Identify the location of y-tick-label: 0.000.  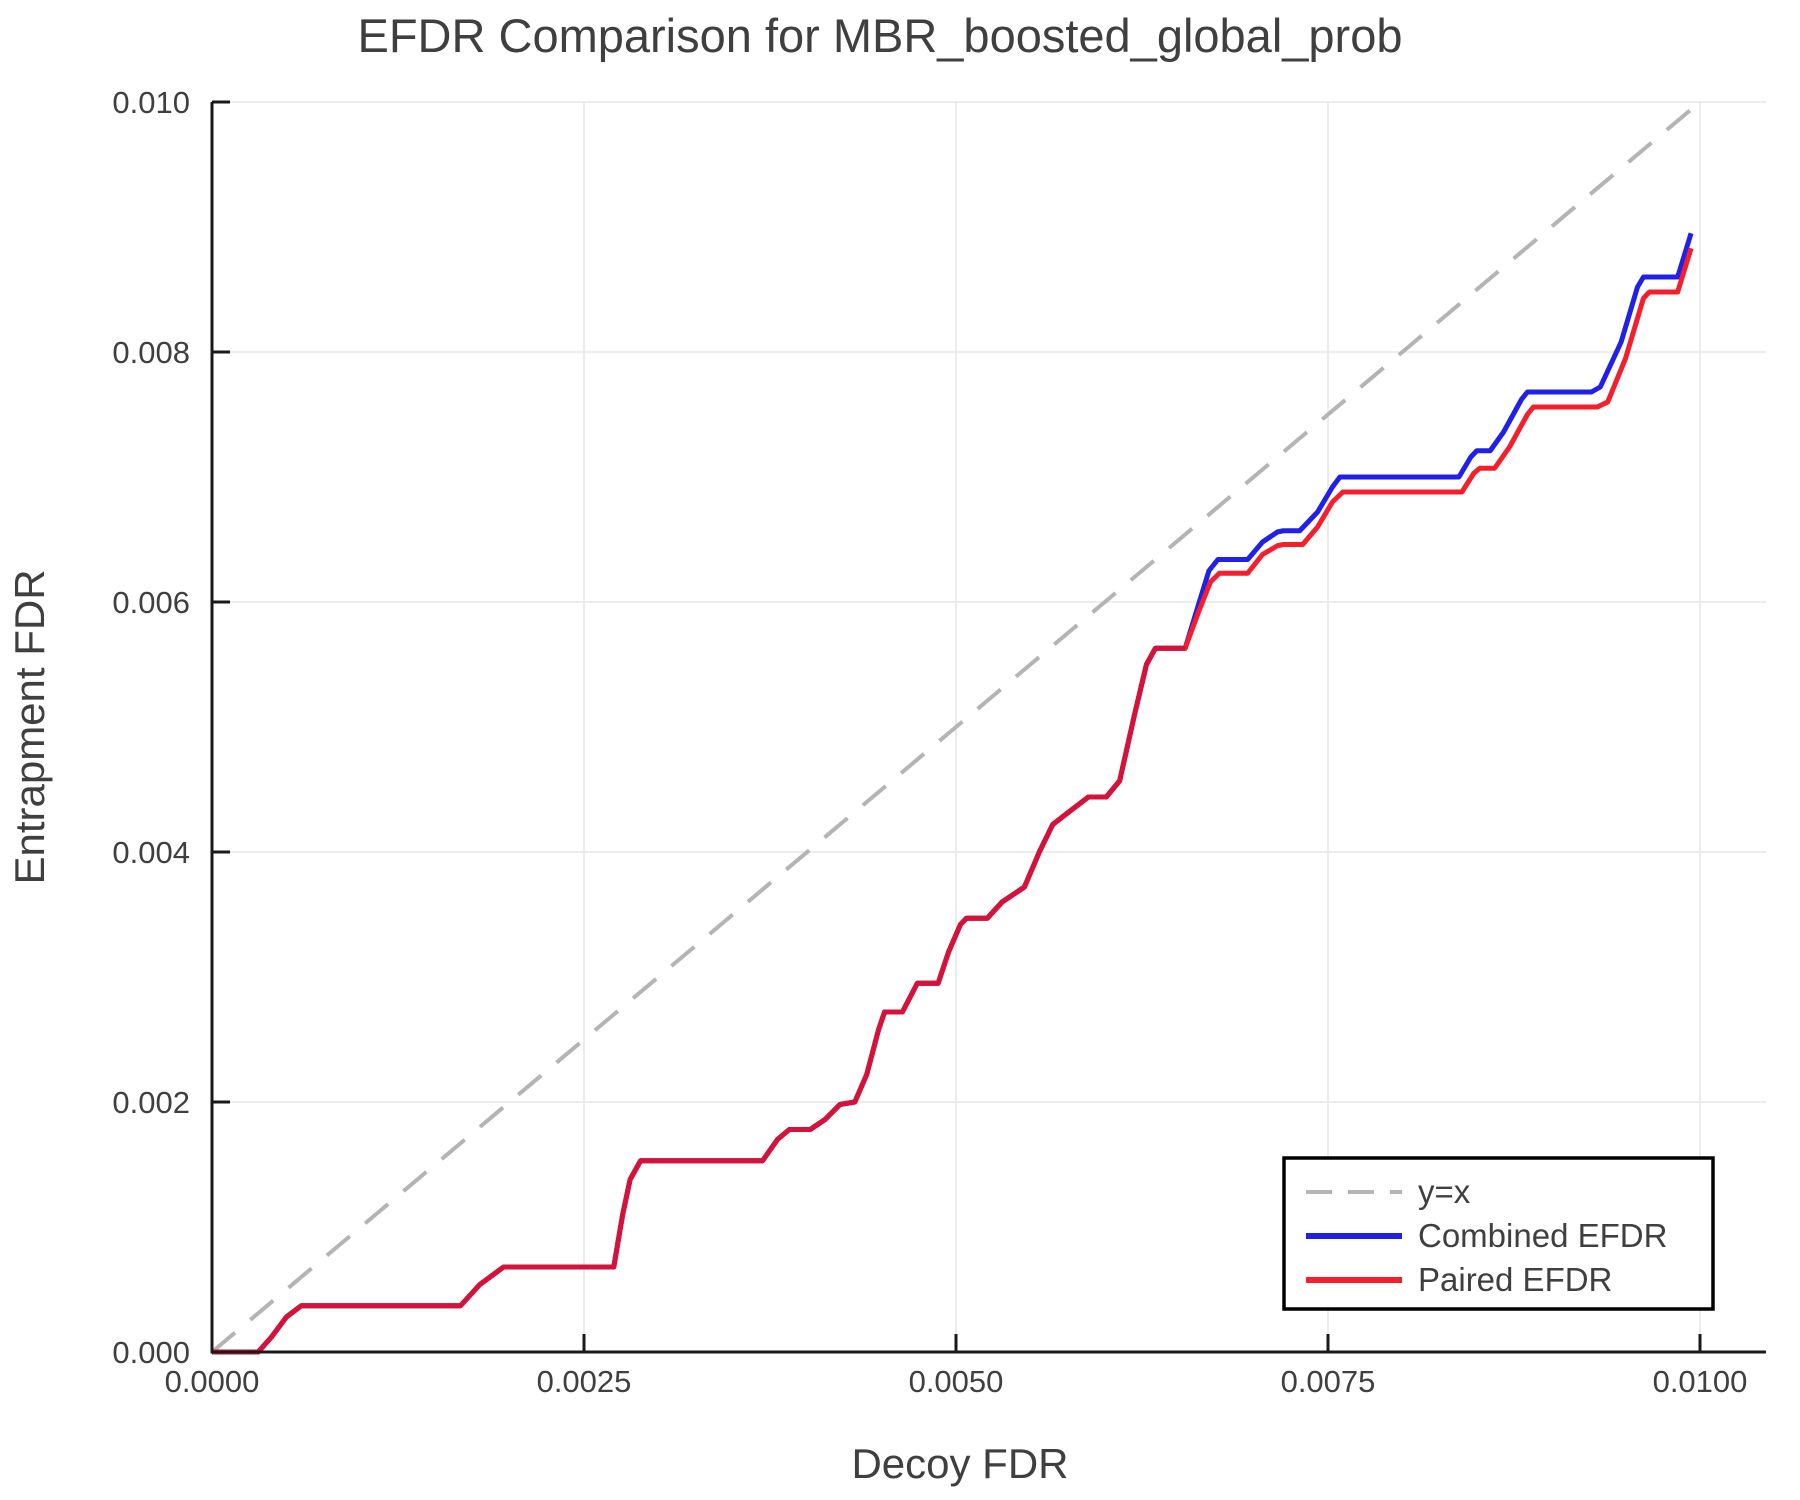
(151, 1352).